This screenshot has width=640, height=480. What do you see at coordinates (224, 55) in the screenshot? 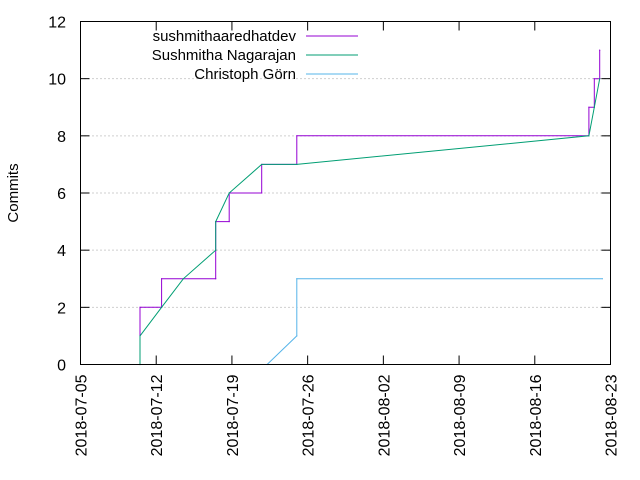
I see `legend-label: Sushmitha Nagarajan` at bounding box center [224, 55].